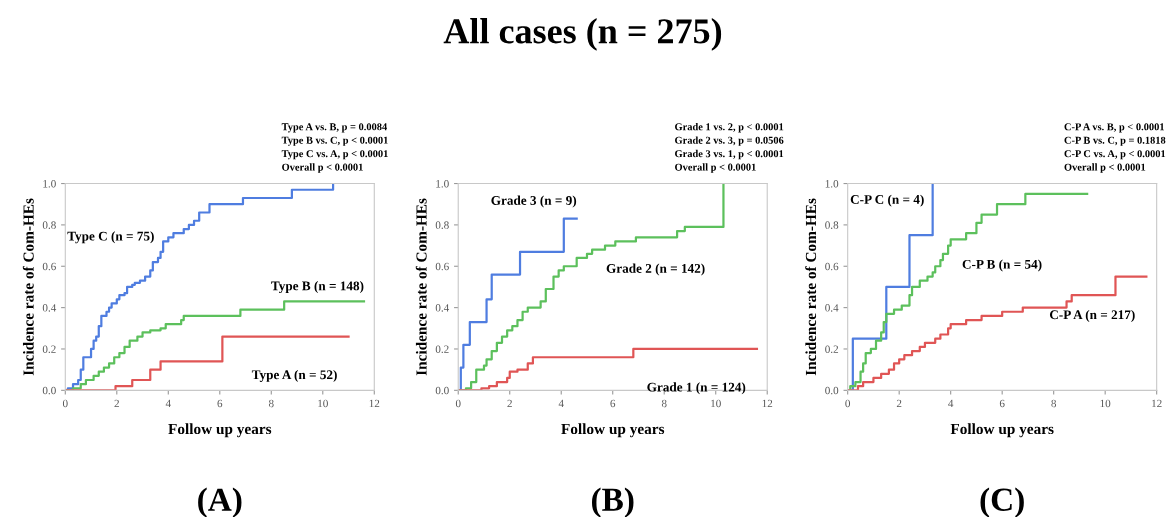  What do you see at coordinates (334, 141) in the screenshot?
I see `text: Type B vs. C, p < 0.0001` at bounding box center [334, 141].